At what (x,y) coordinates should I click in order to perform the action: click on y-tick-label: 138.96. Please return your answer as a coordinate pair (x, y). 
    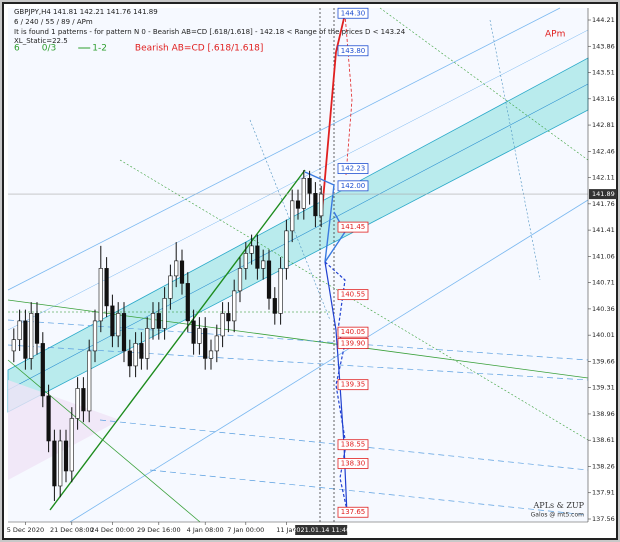
    Looking at the image, I should click on (603, 414).